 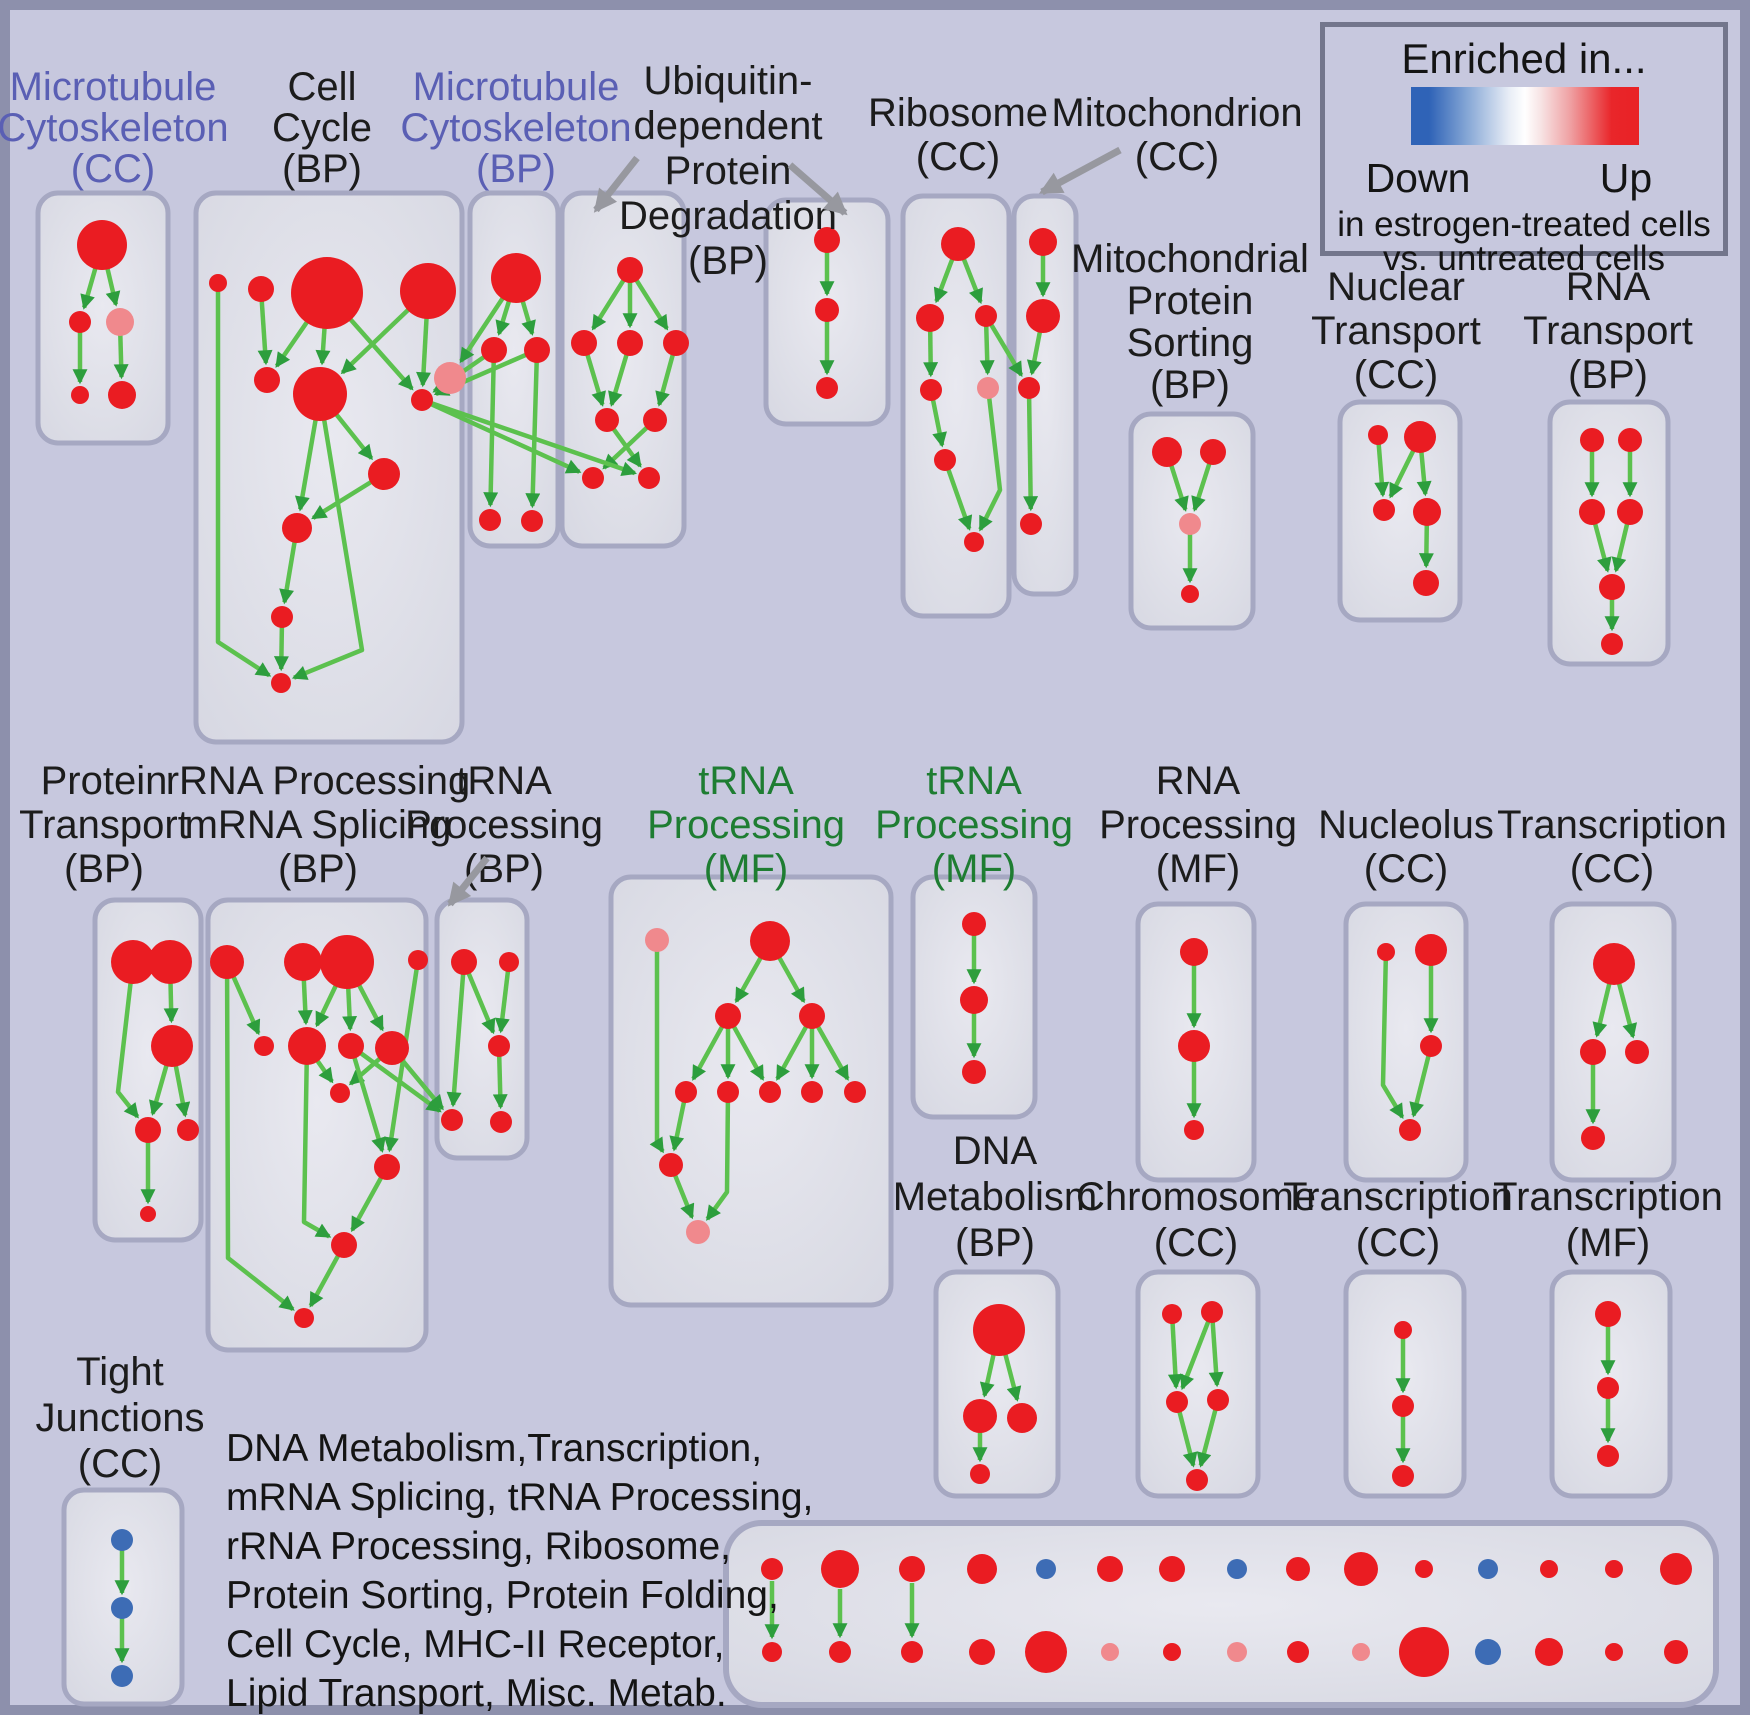 I want to click on cluster-label-transcription_cc_bot: (CC), so click(x=1398, y=1243).